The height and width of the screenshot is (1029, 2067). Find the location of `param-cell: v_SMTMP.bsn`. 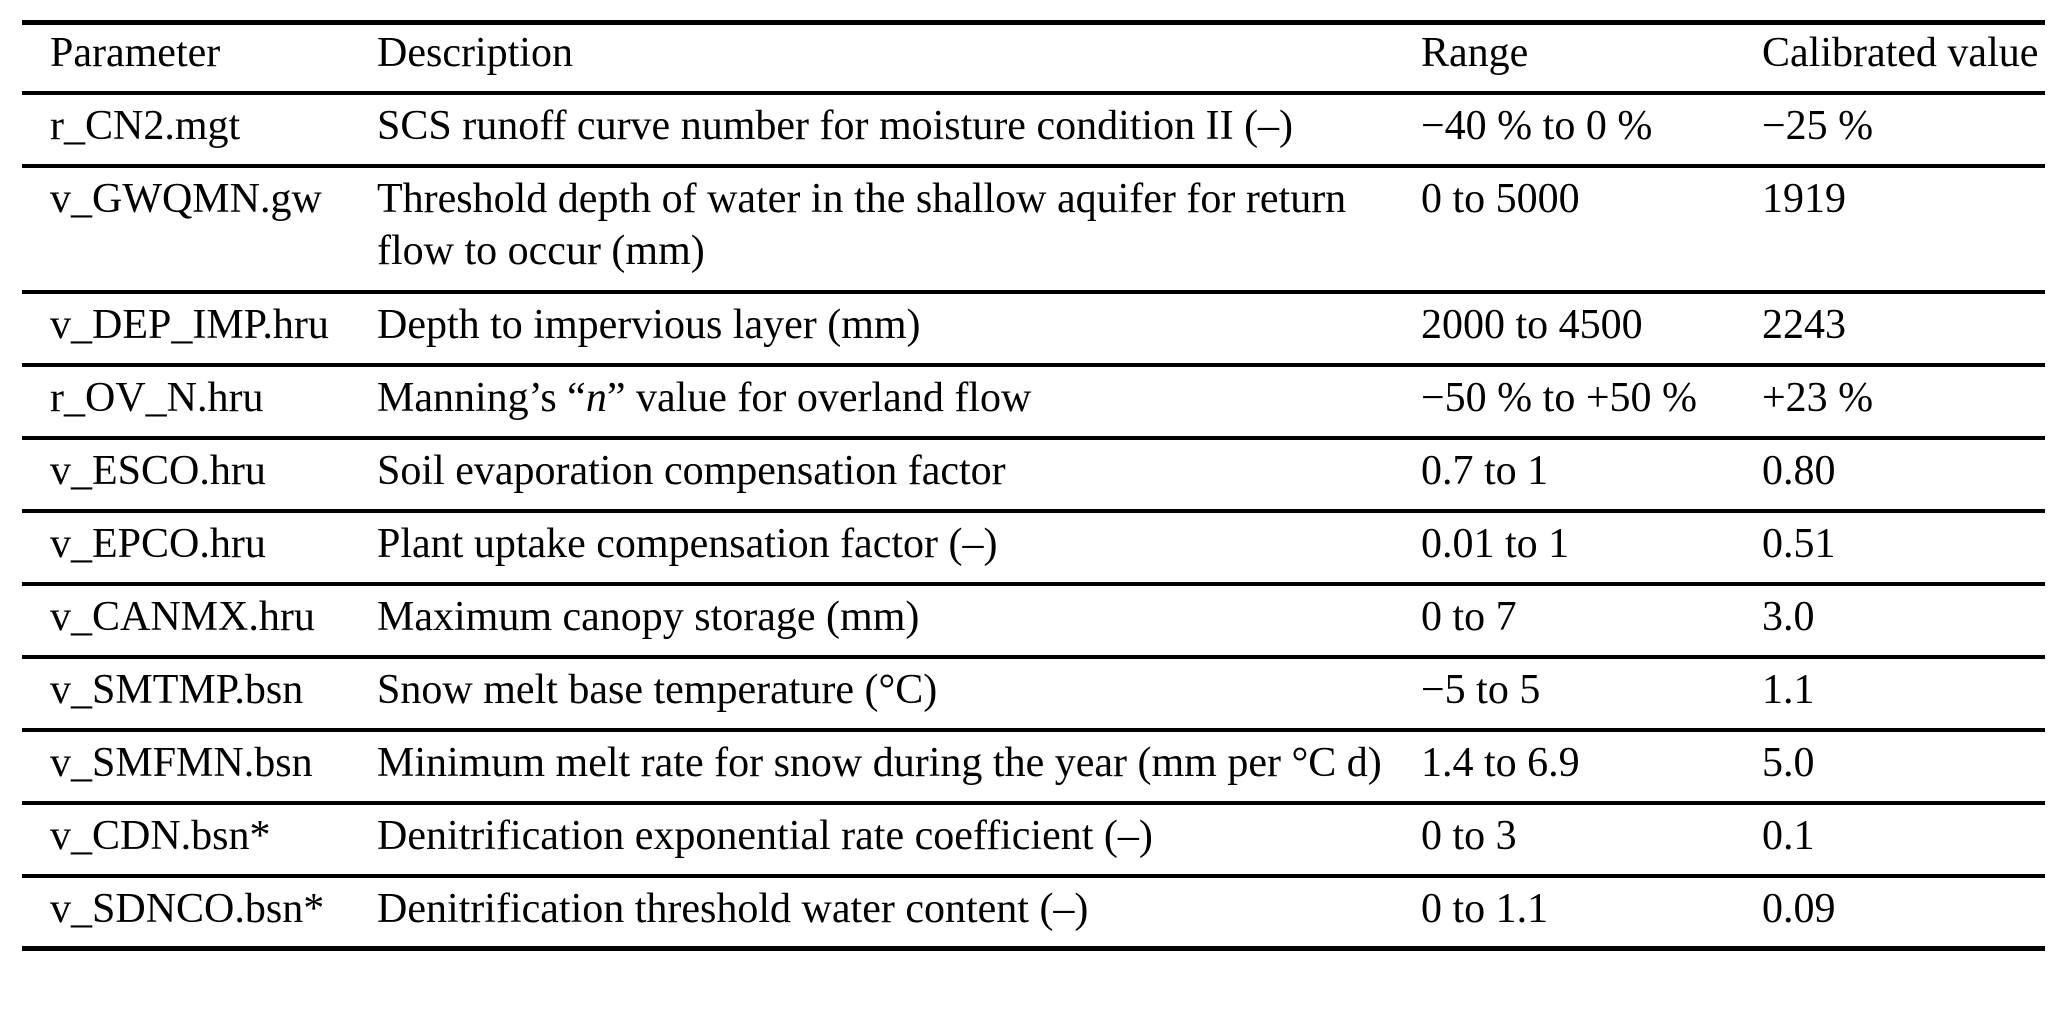

param-cell: v_SMTMP.bsn is located at coordinates (177, 689).